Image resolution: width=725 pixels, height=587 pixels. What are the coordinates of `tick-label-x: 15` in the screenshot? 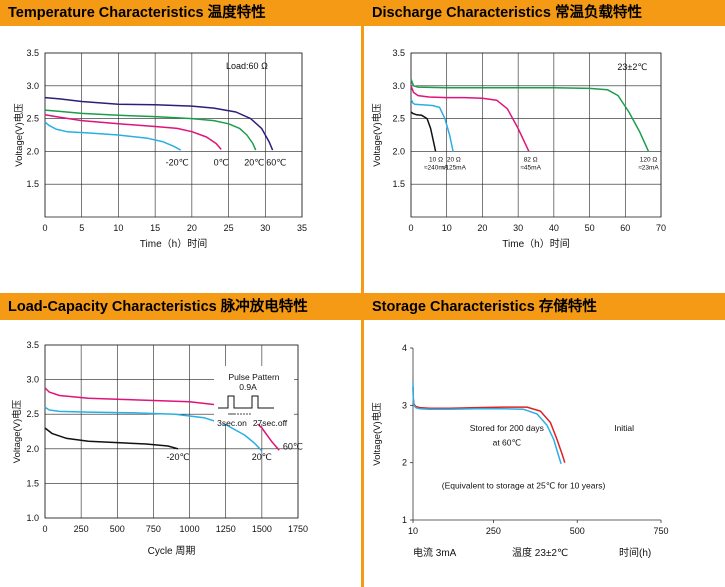 It's located at (155, 228).